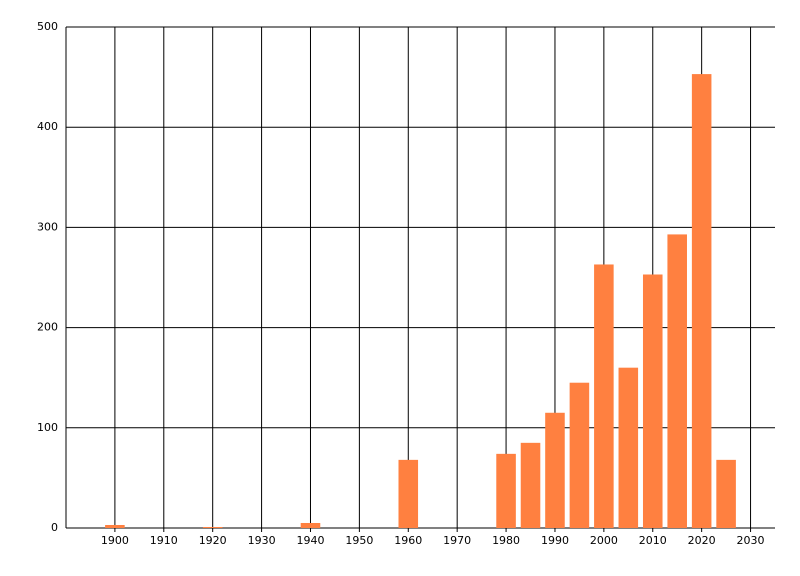 Image resolution: width=800 pixels, height=576 pixels. Describe the element at coordinates (47, 126) in the screenshot. I see `y-tick-label: 400` at that location.